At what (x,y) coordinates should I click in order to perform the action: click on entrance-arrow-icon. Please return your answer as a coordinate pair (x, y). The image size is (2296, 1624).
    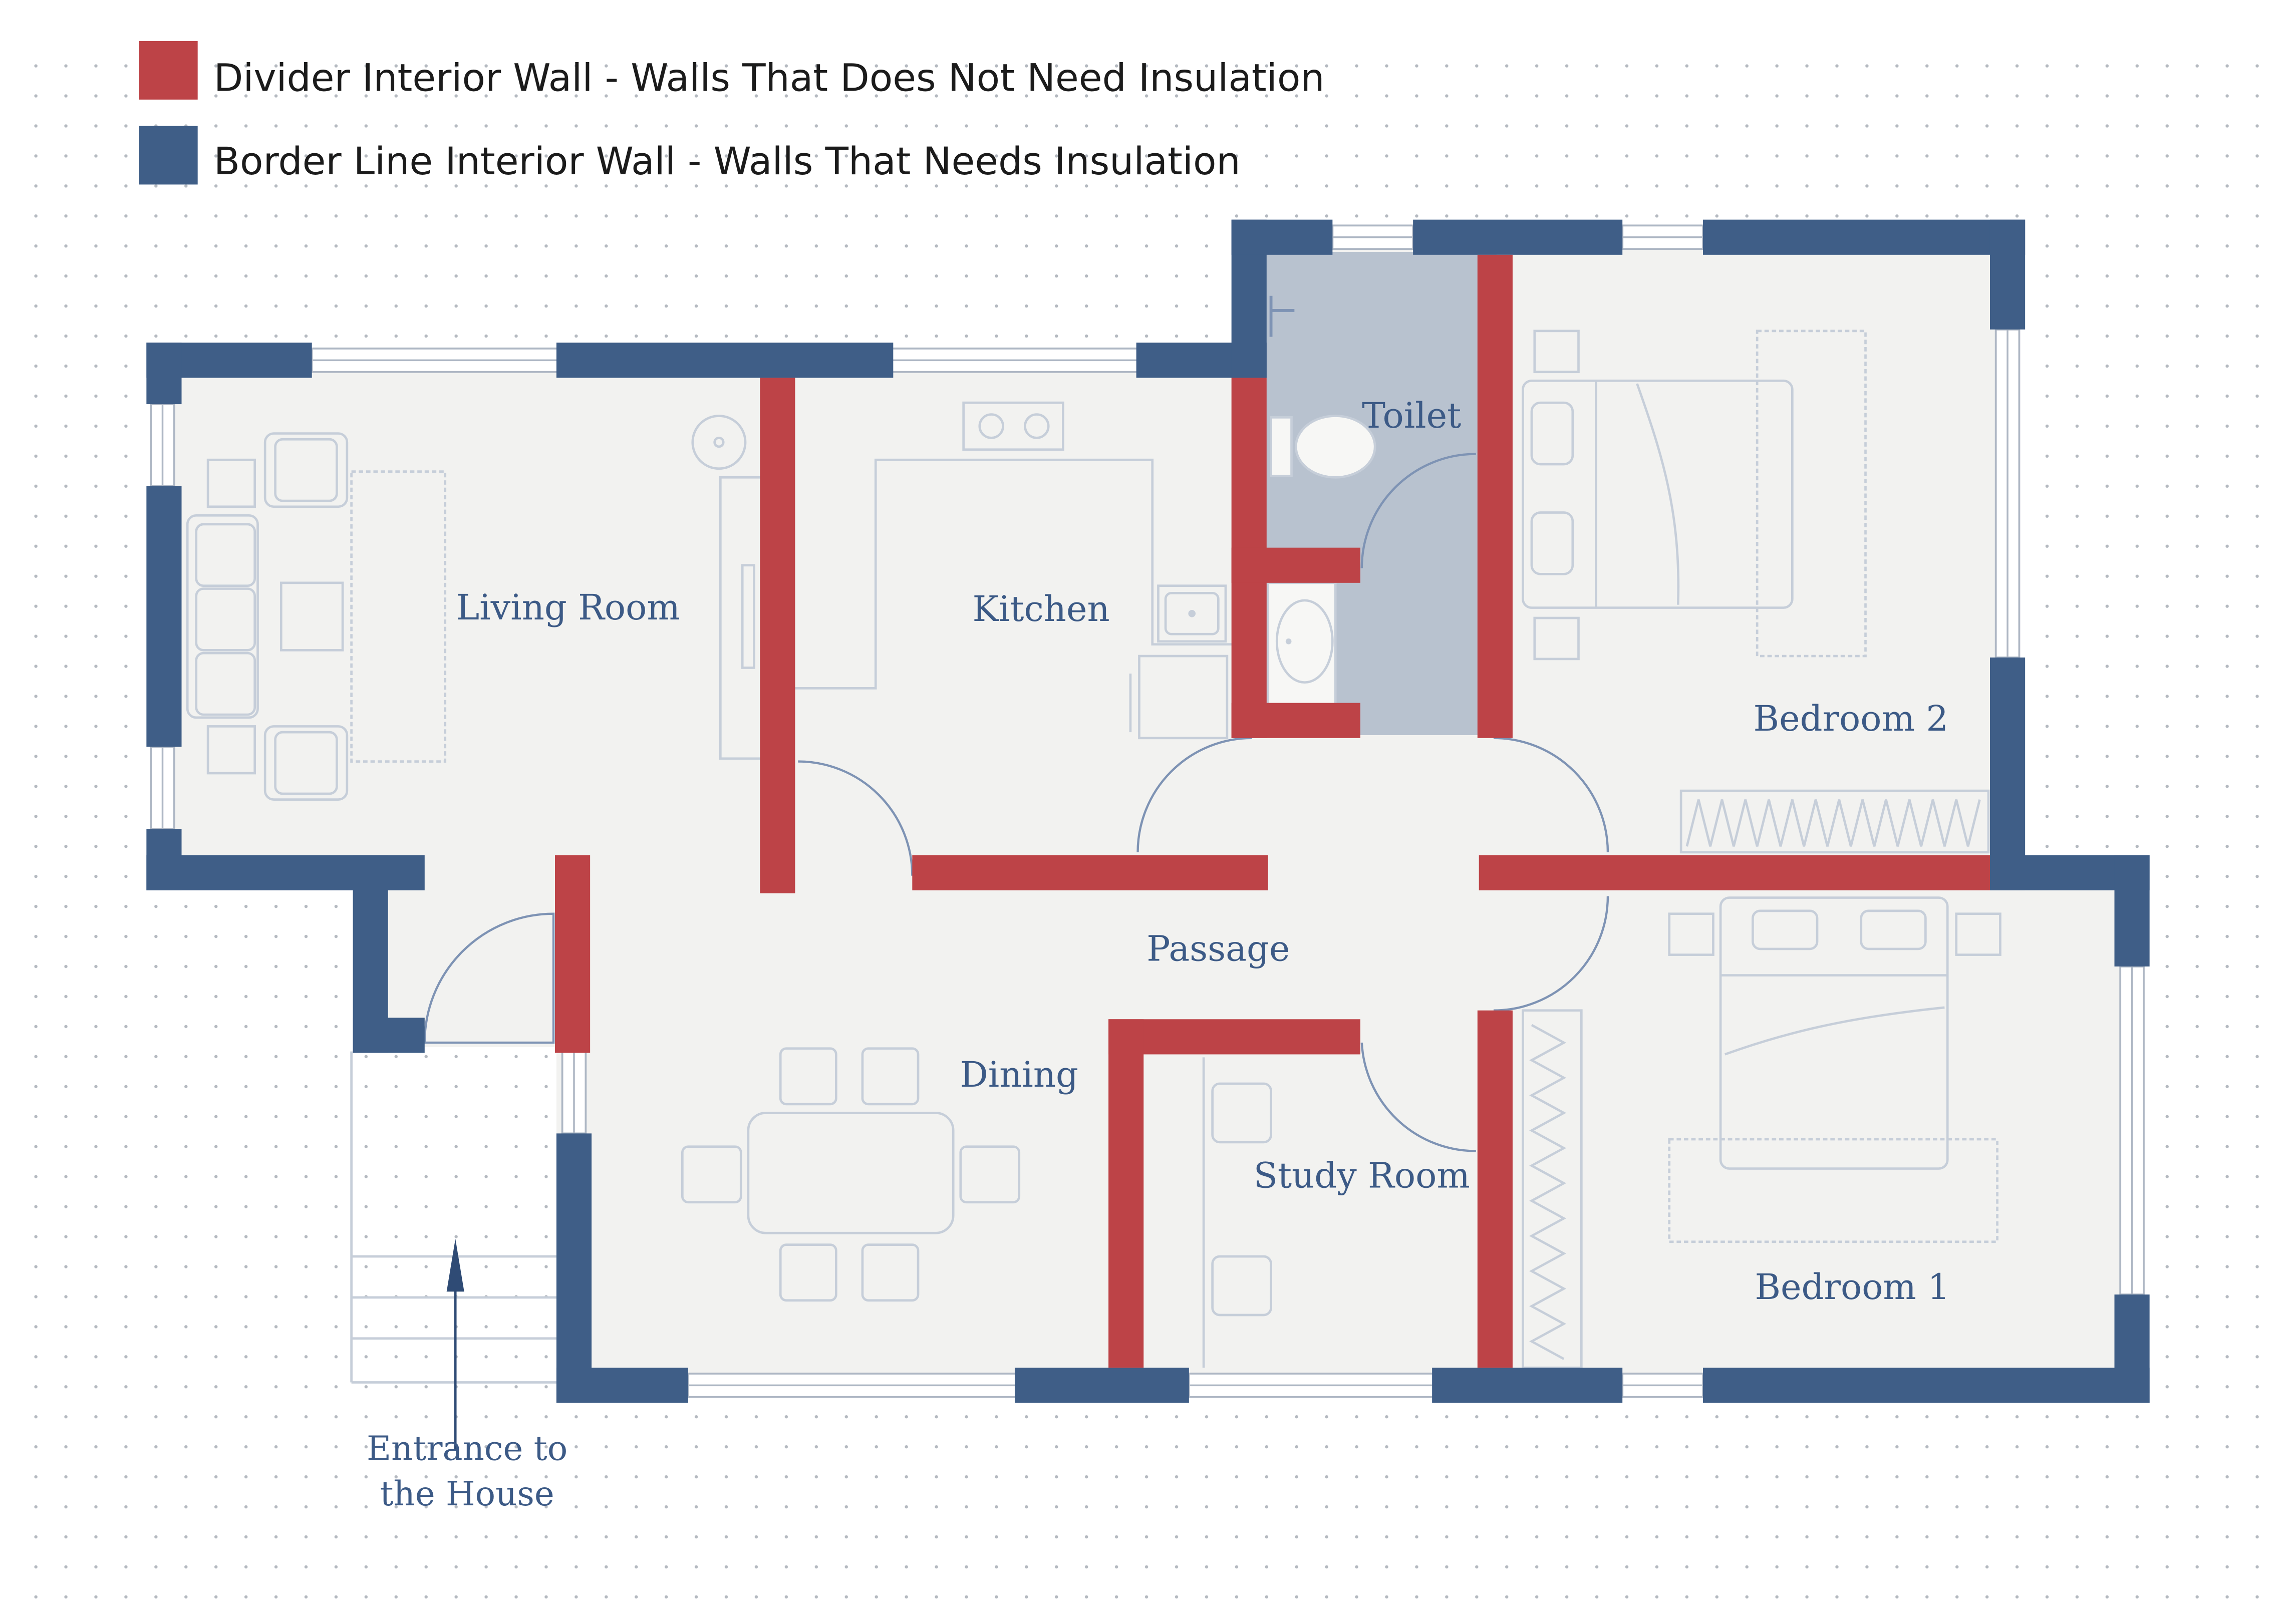
    Looking at the image, I should click on (455, 1265).